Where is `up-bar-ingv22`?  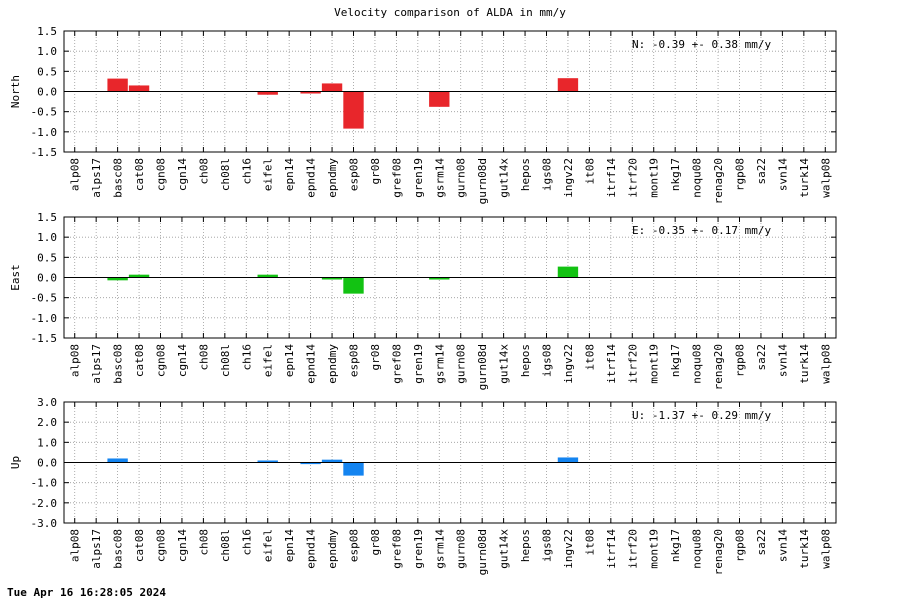 up-bar-ingv22 is located at coordinates (568, 460).